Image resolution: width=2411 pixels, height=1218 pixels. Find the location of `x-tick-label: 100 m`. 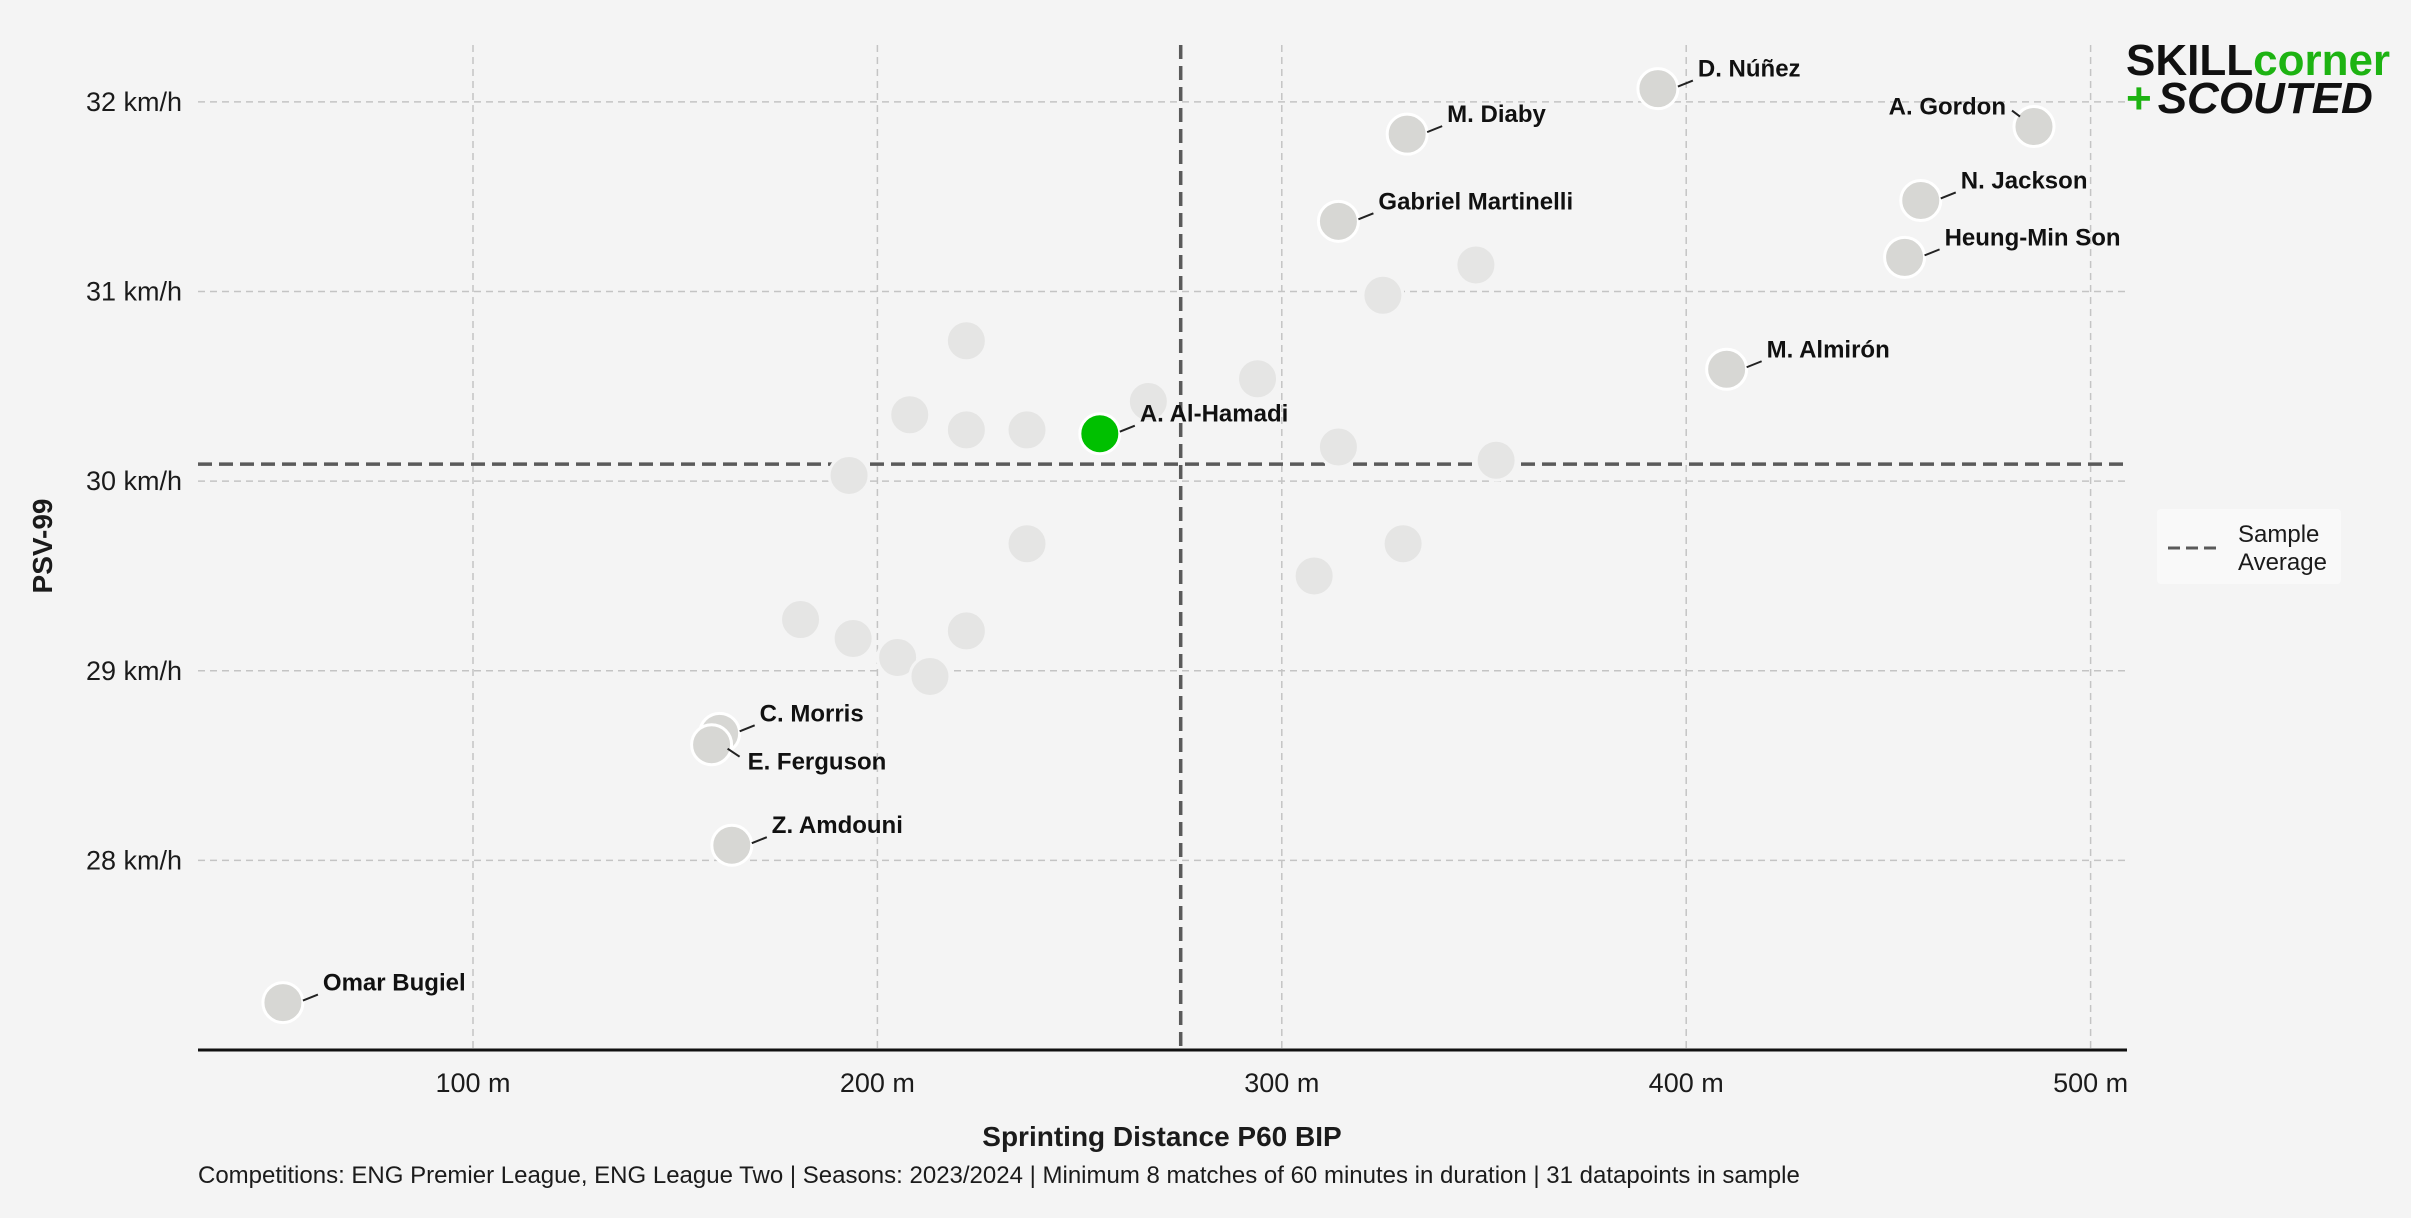

x-tick-label: 100 m is located at coordinates (472, 1083).